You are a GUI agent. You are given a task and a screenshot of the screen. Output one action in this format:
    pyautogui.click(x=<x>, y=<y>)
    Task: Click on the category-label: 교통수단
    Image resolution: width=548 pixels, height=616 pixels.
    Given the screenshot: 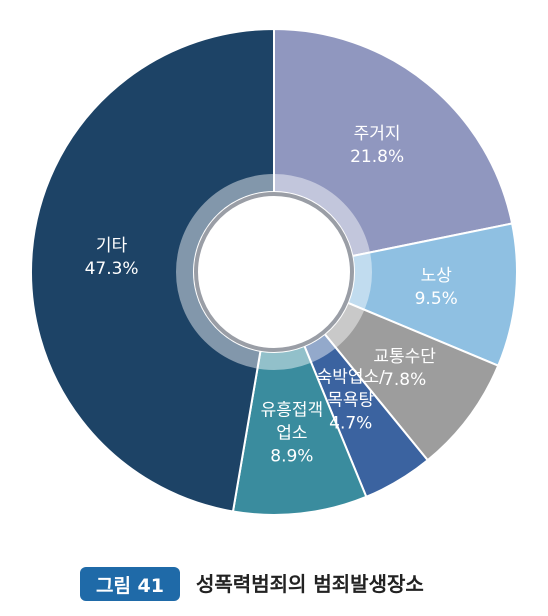 What is the action you would take?
    pyautogui.click(x=404, y=357)
    